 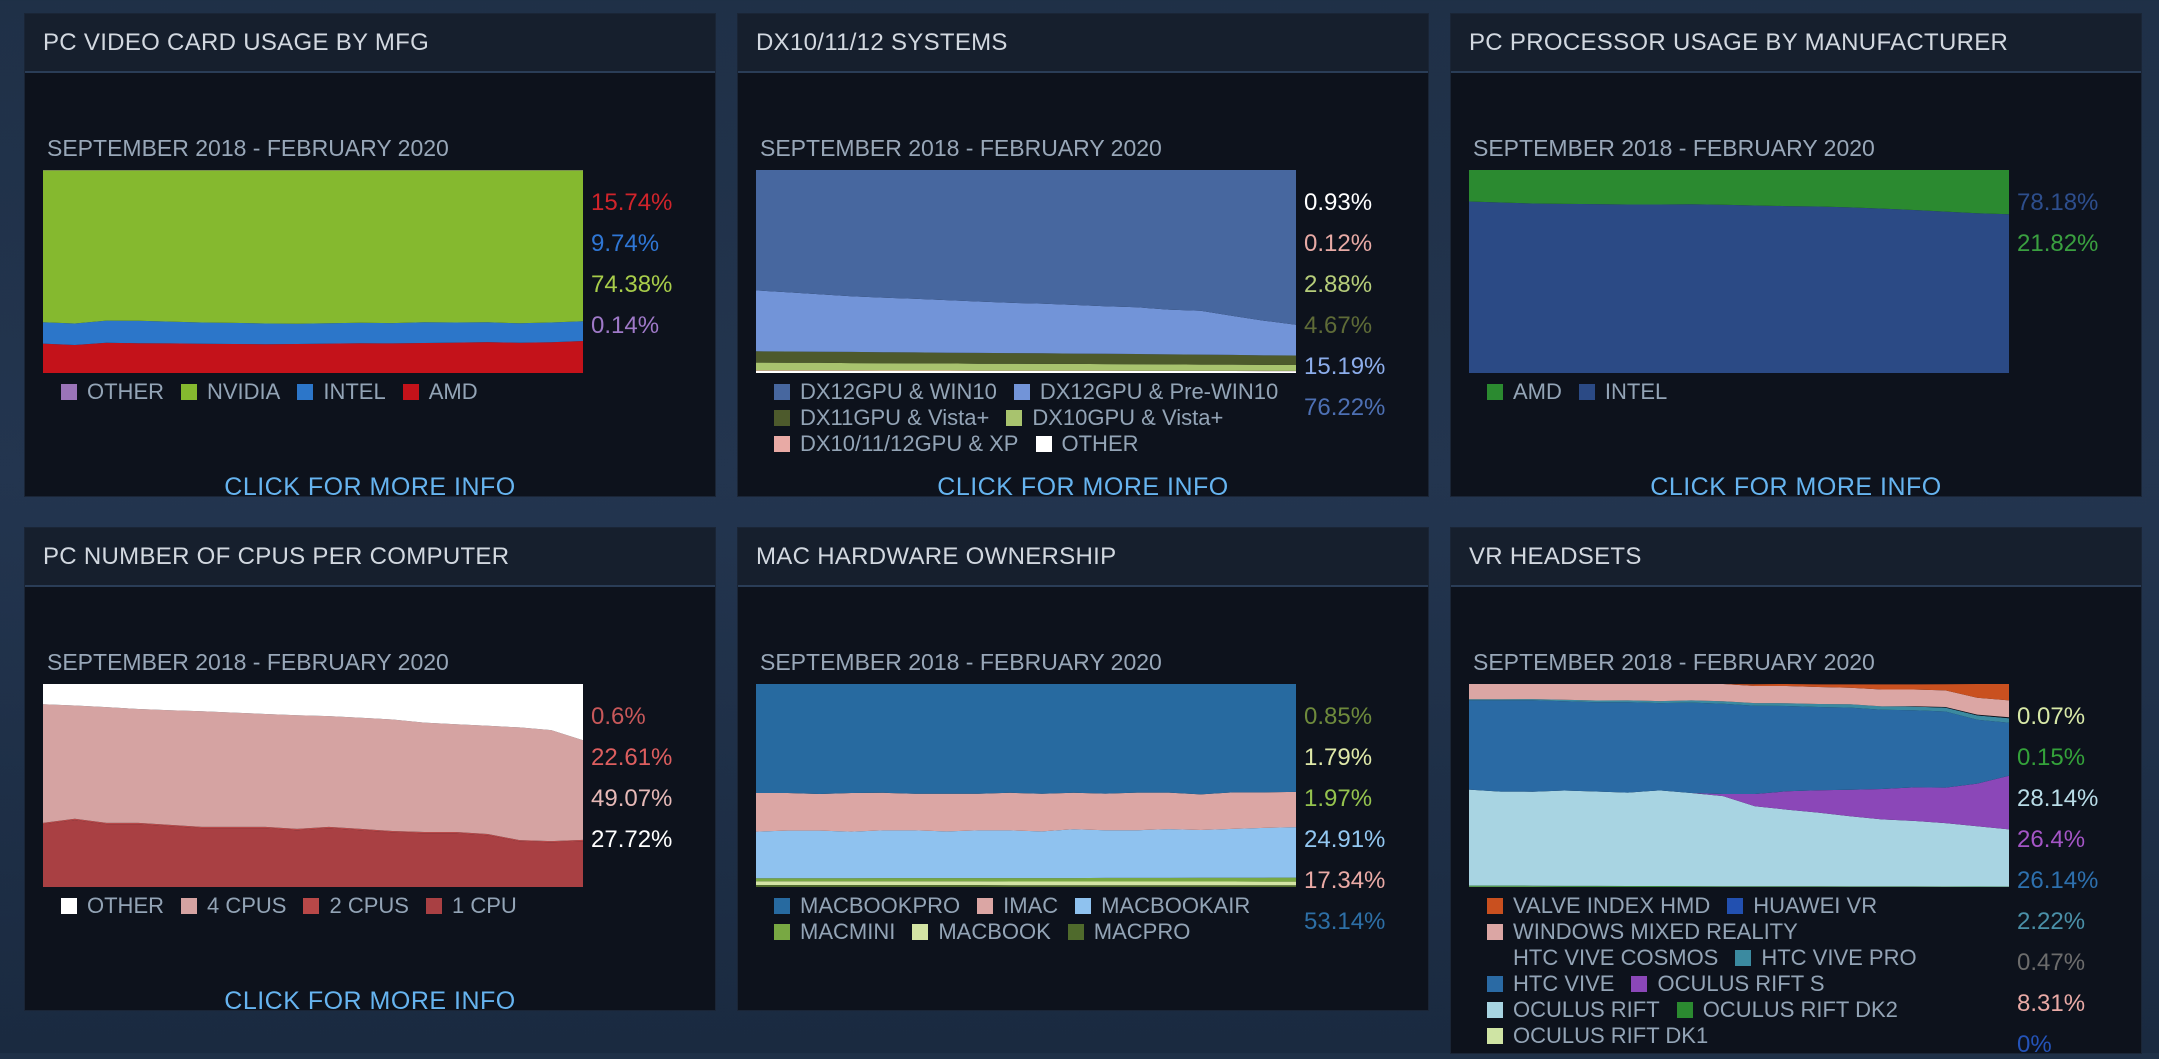 I want to click on value-label: 0.14%, so click(x=625, y=326).